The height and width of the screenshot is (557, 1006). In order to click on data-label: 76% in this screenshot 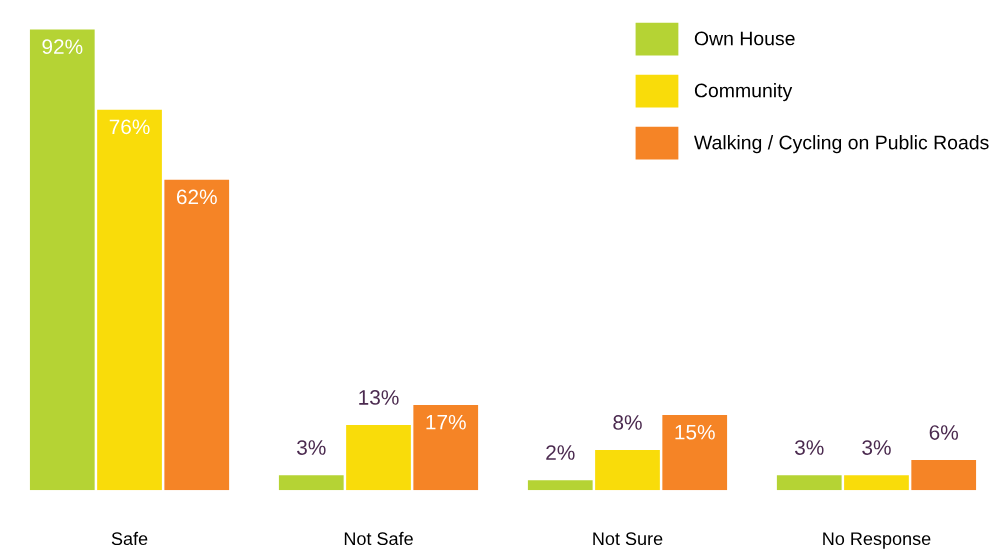, I will do `click(129, 127)`.